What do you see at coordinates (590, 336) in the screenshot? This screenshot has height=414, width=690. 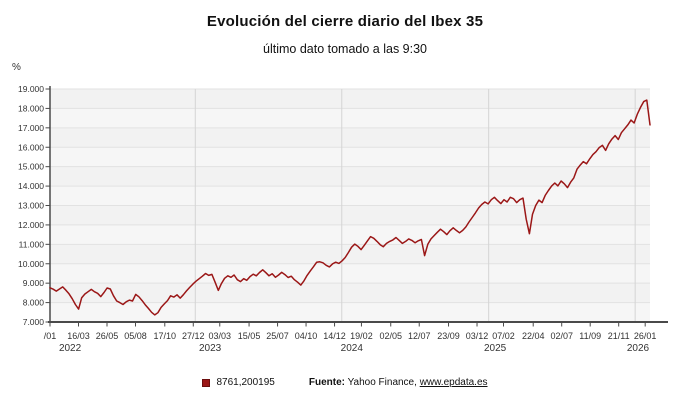 I see `x-tick-label: 11/09` at bounding box center [590, 336].